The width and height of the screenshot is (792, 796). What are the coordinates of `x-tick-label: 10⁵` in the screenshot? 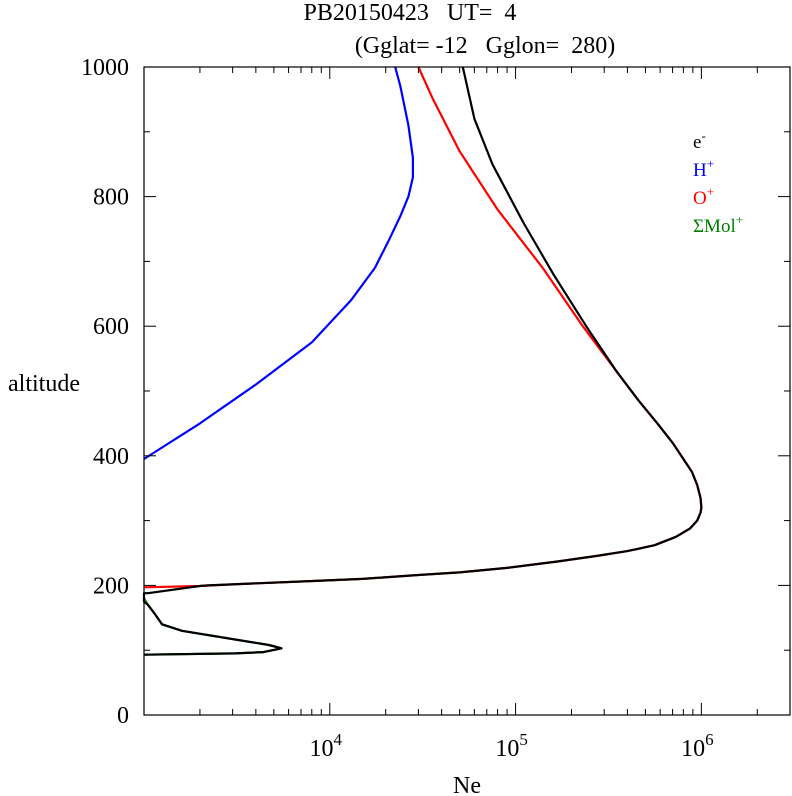 It's located at (511, 746).